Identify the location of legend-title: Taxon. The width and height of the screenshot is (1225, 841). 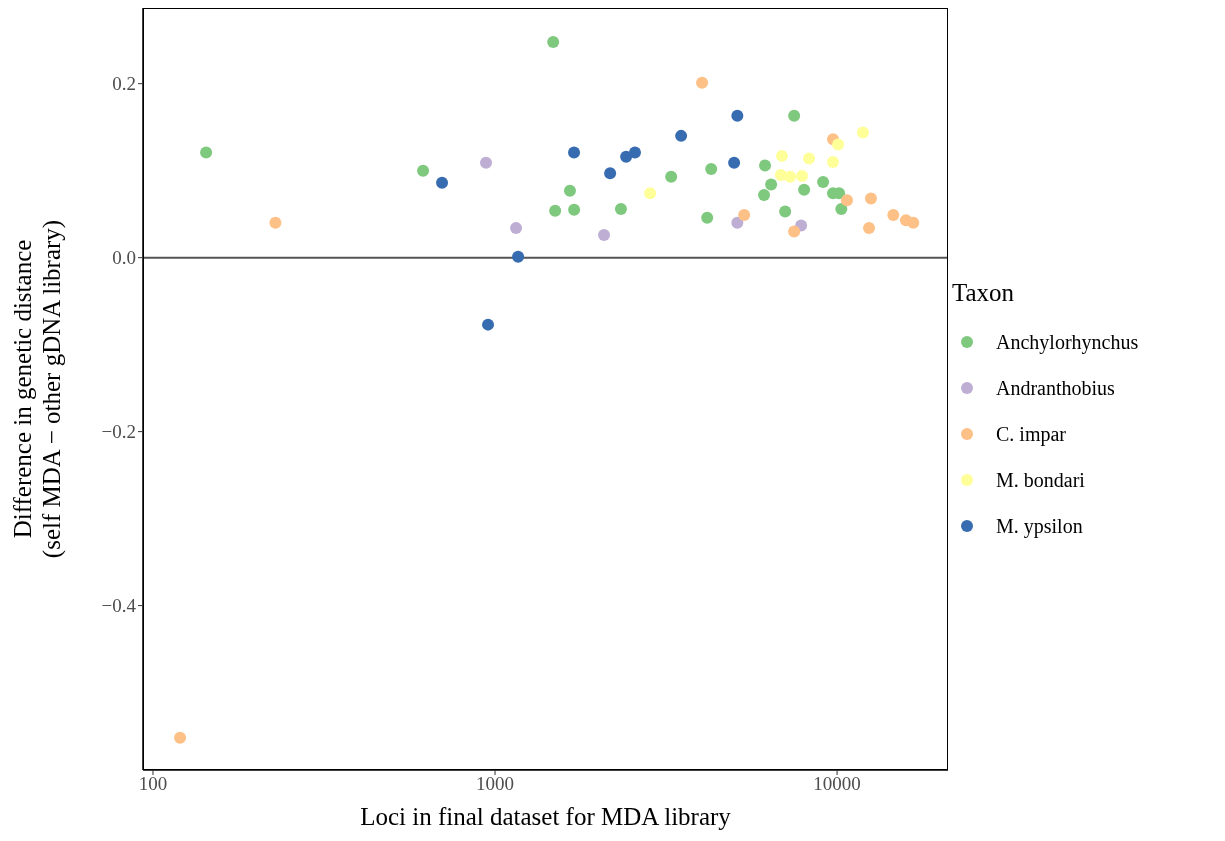
(984, 293).